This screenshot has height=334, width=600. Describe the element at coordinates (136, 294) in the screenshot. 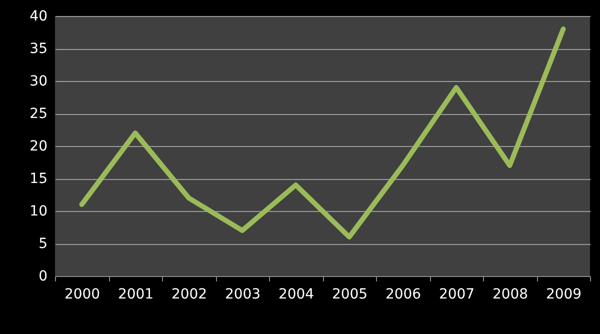

I see `x-tick-label: 2001` at that location.